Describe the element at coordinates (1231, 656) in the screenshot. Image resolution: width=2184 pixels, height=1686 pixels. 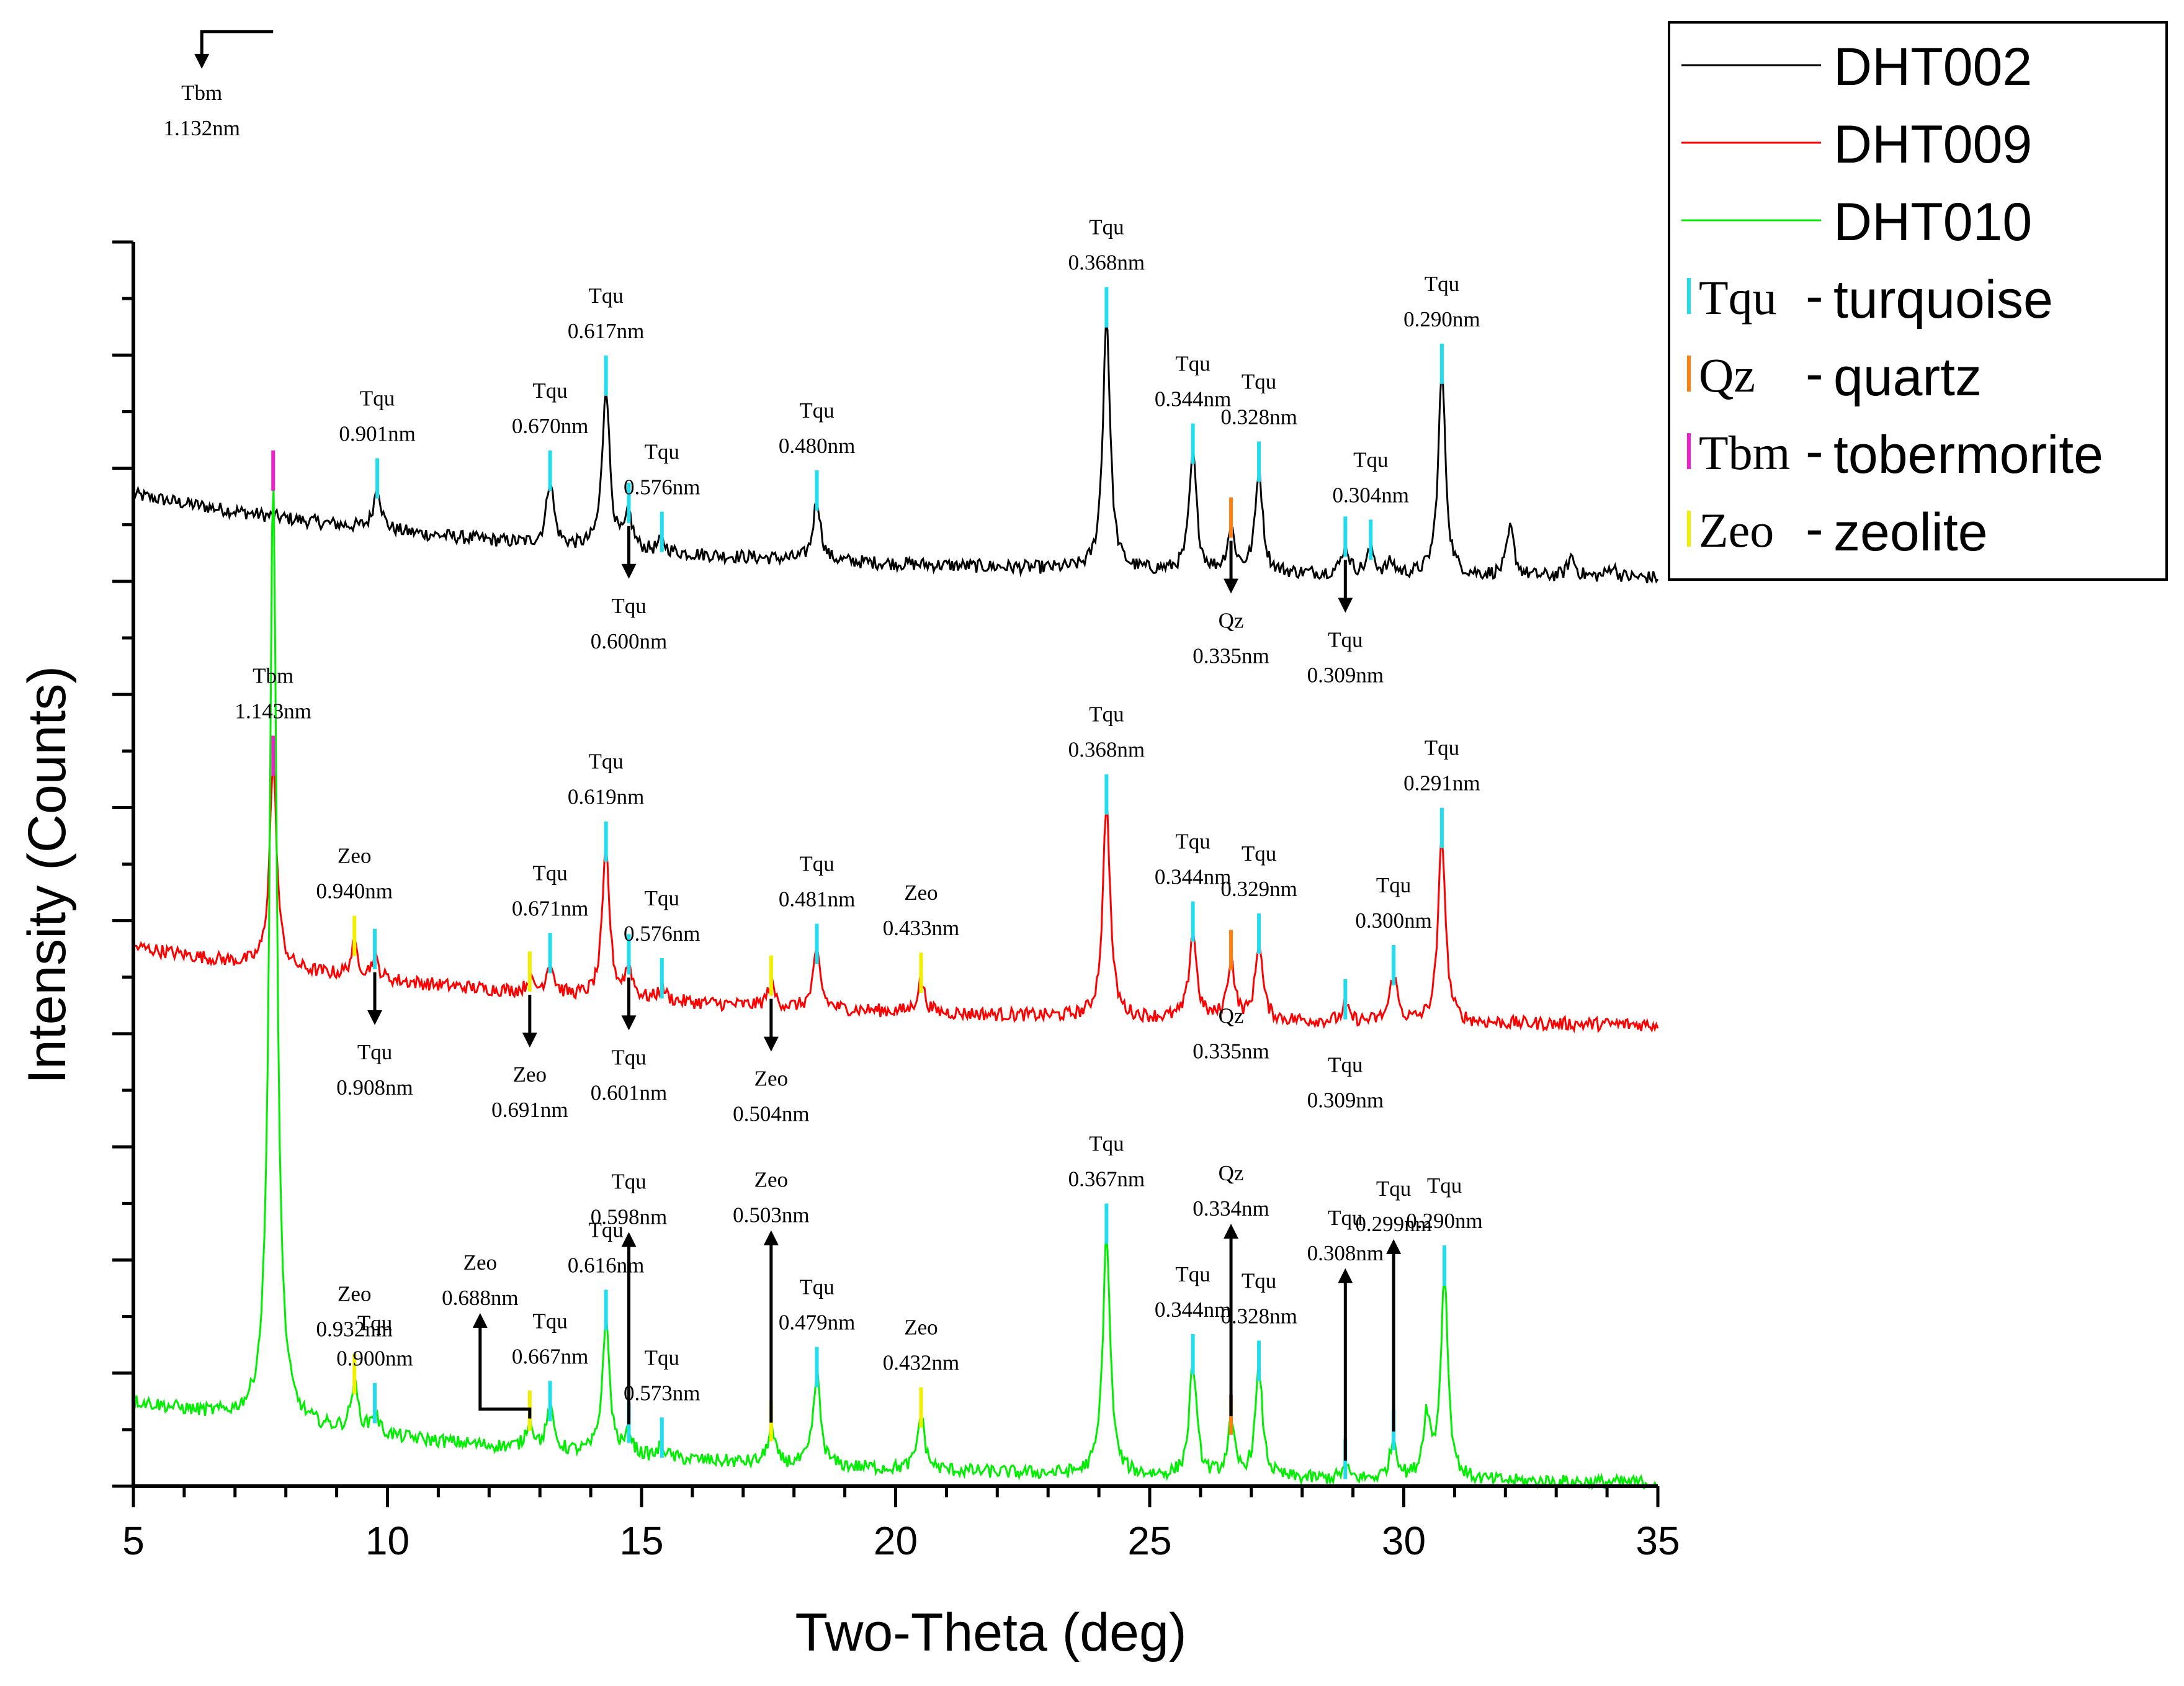
I see `annotation-d-spacing: 0.335nm` at that location.